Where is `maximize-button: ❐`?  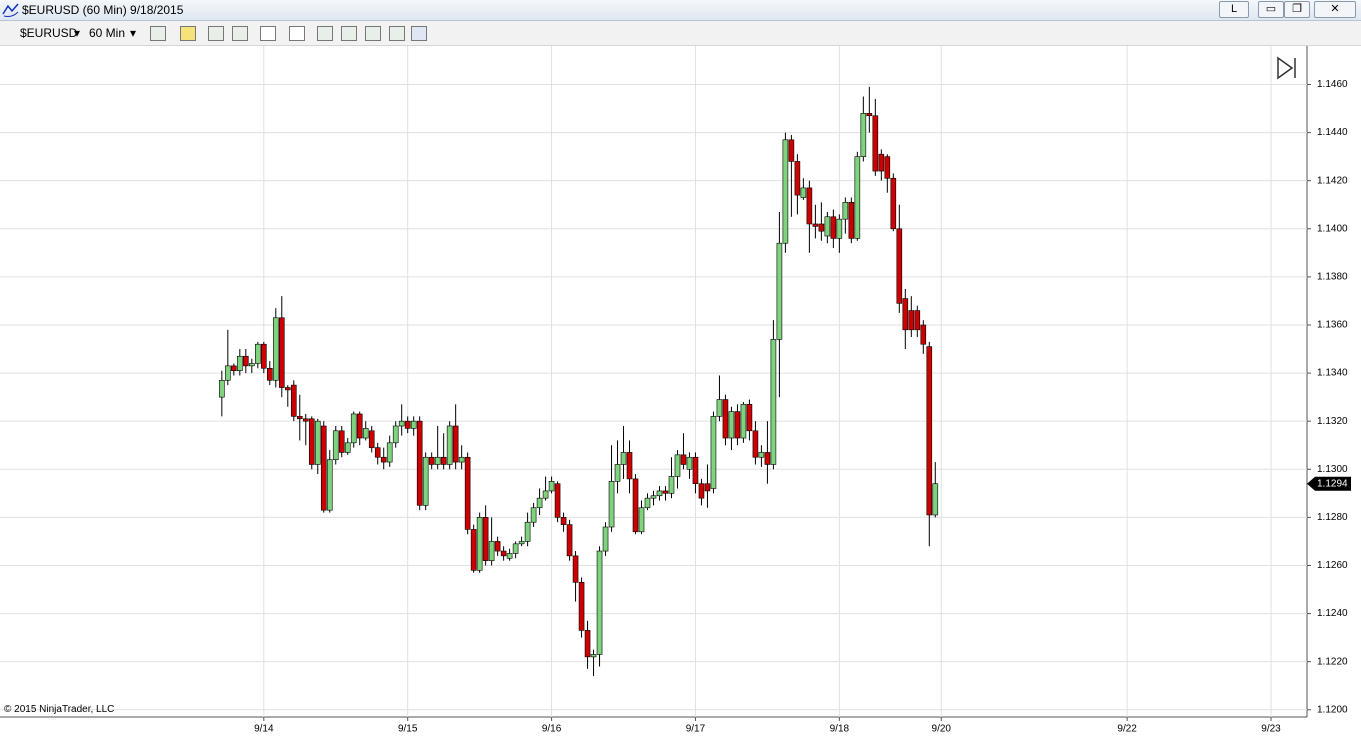
maximize-button: ❐ is located at coordinates (1297, 9).